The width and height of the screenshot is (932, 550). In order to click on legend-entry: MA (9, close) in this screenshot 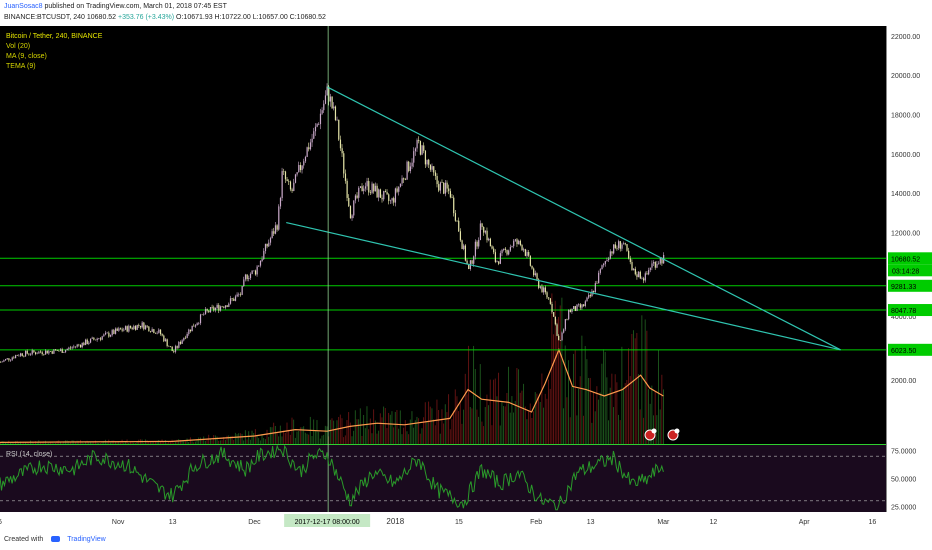, I will do `click(26, 56)`.